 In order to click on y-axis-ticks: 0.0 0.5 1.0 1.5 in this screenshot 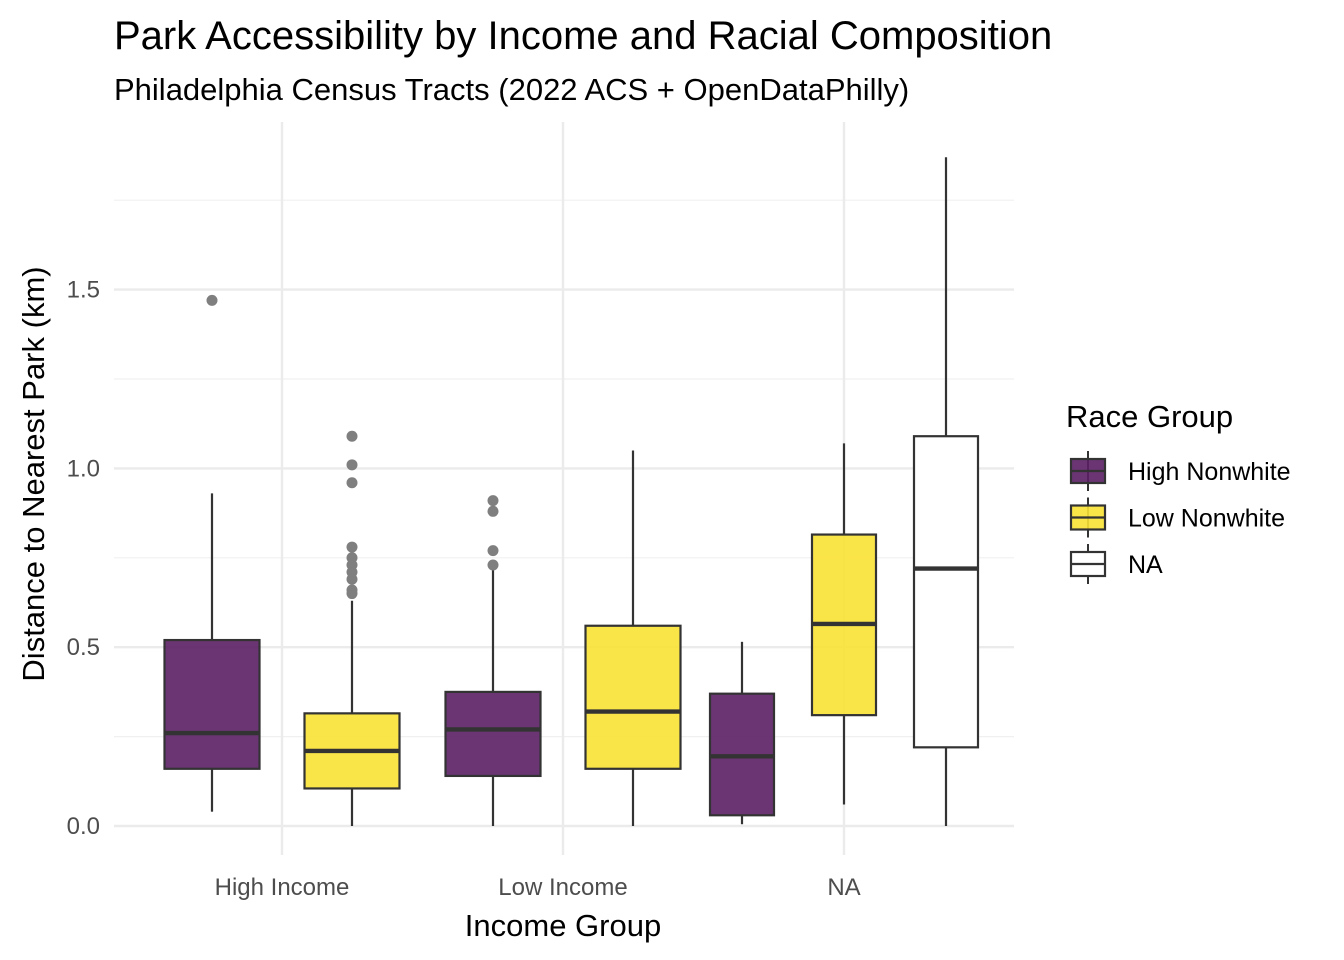, I will do `click(83, 558)`.